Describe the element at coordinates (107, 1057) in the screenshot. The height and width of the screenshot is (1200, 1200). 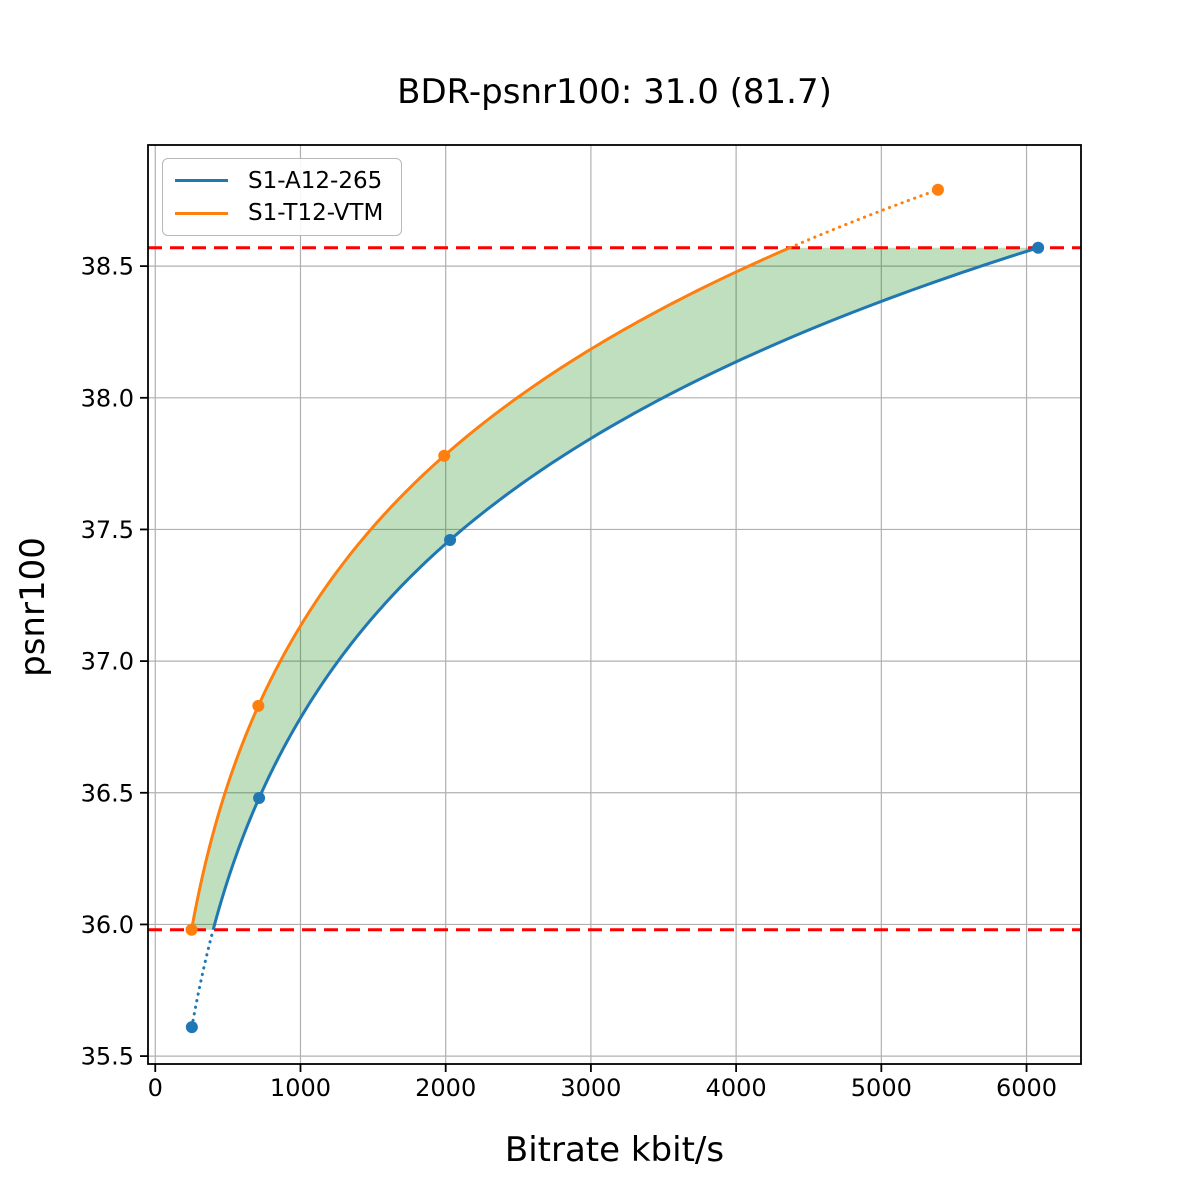
I see `y-tick-label: 35.5` at that location.